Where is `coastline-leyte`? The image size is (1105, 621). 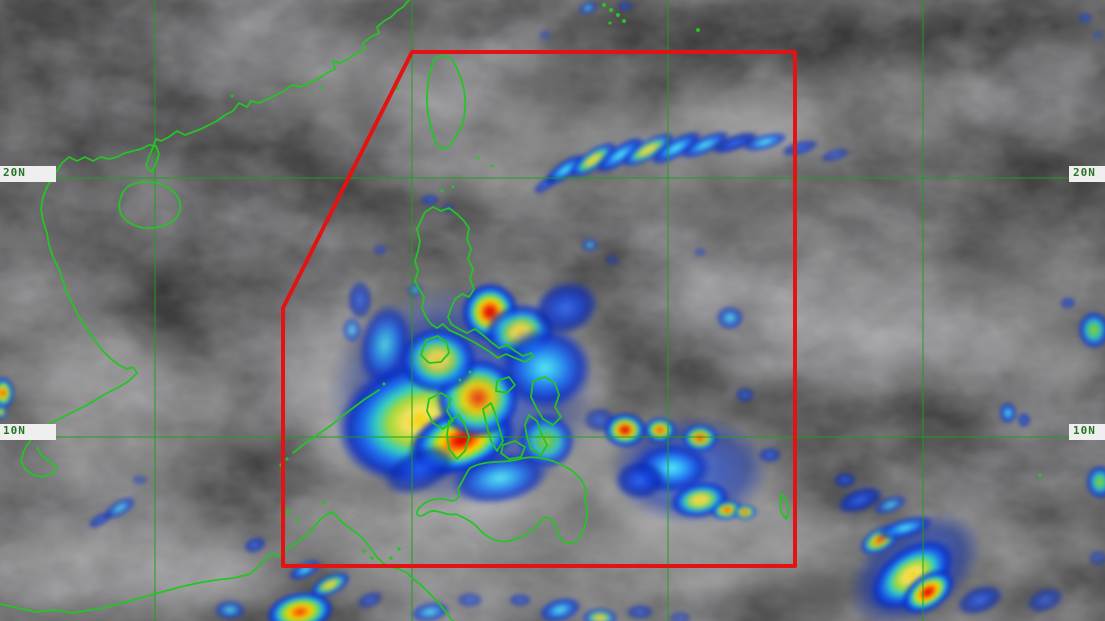 coastline-leyte is located at coordinates (536, 435).